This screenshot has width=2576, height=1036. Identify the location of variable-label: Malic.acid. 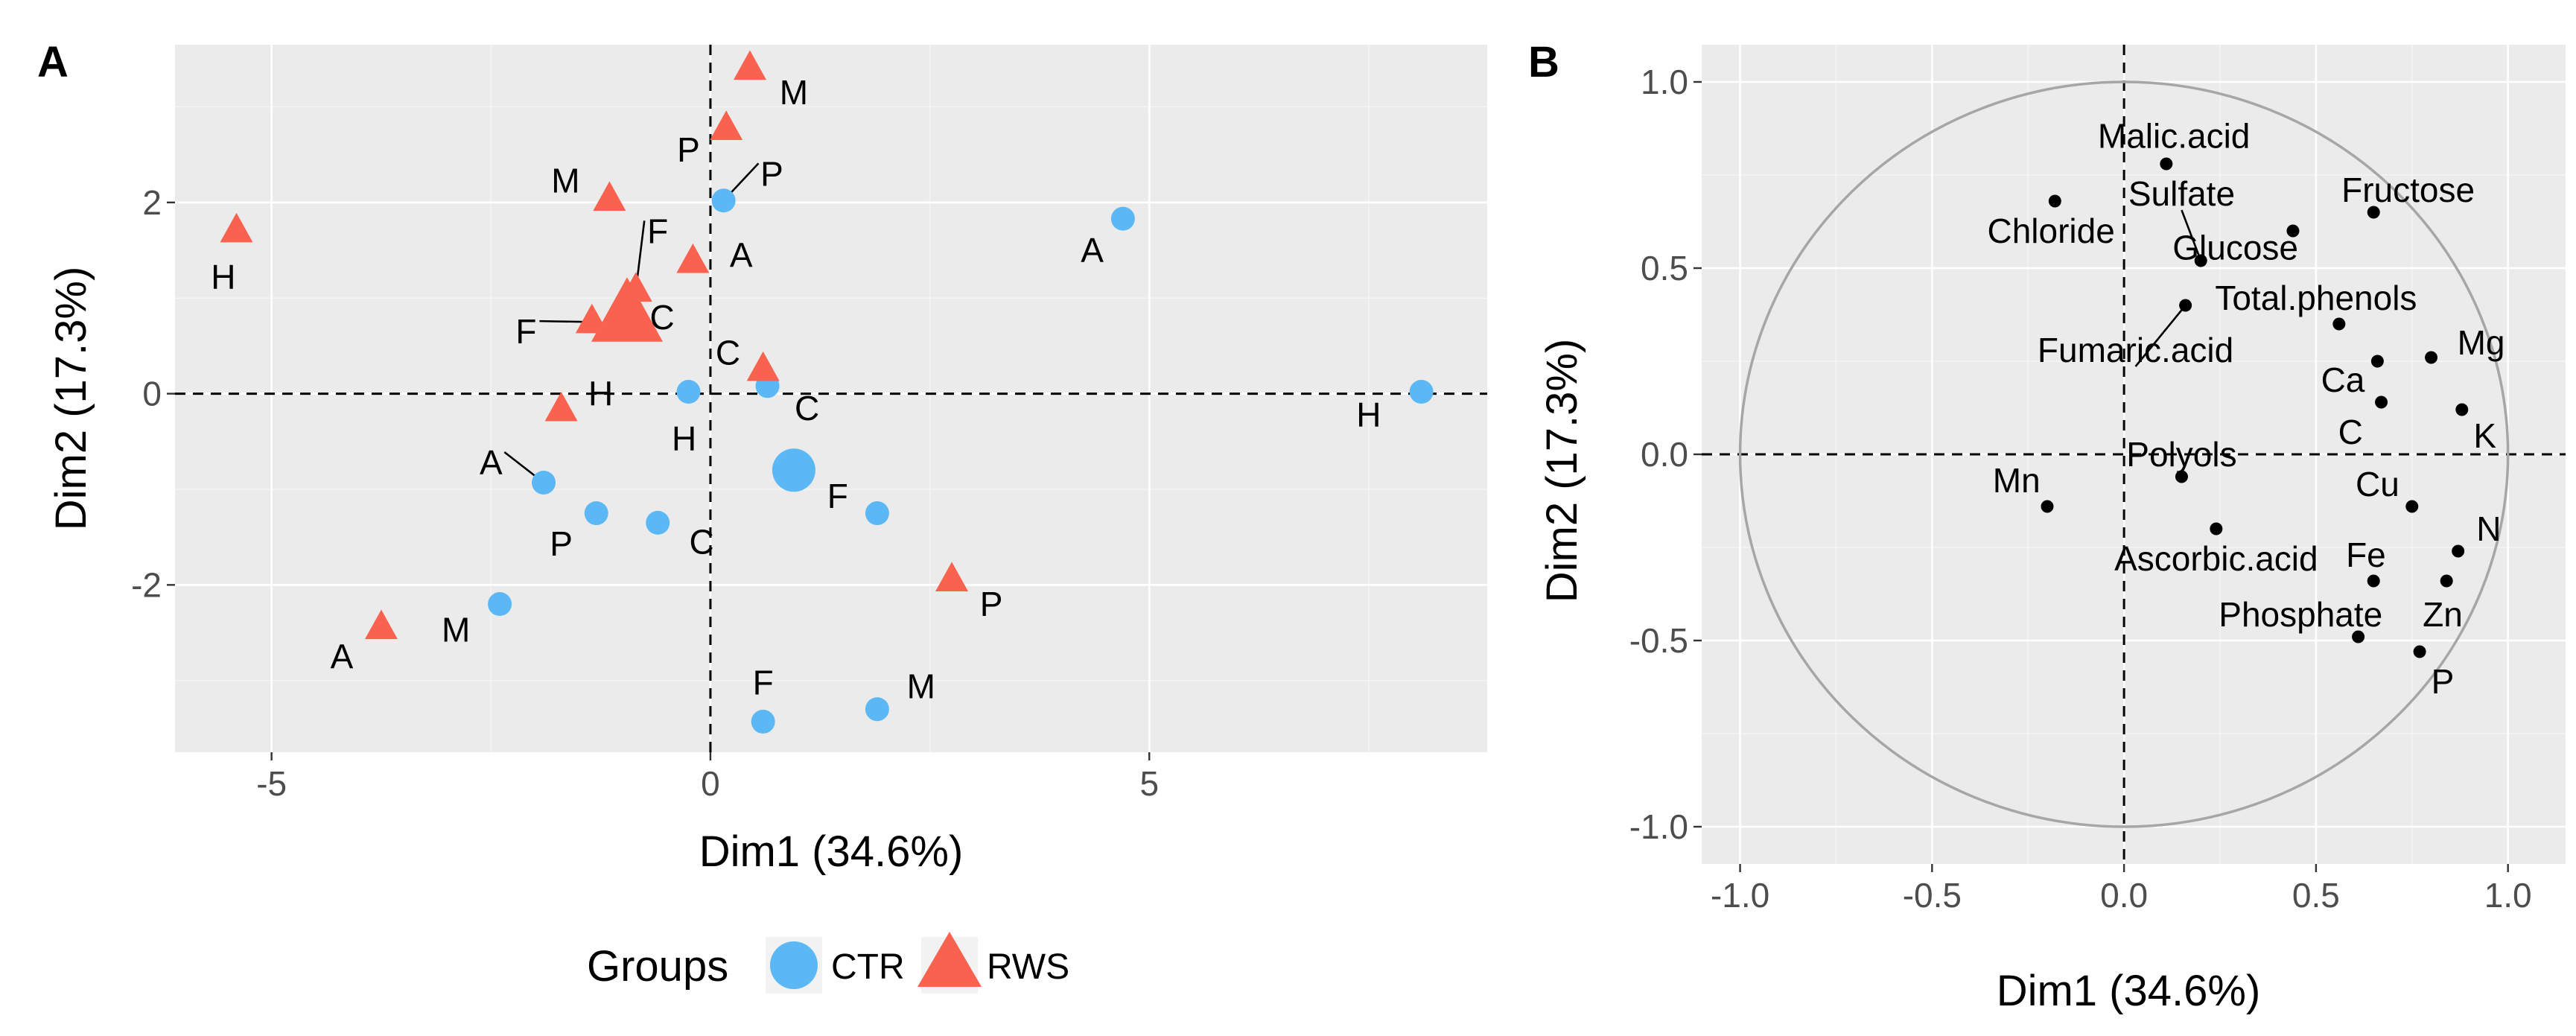
(2174, 136).